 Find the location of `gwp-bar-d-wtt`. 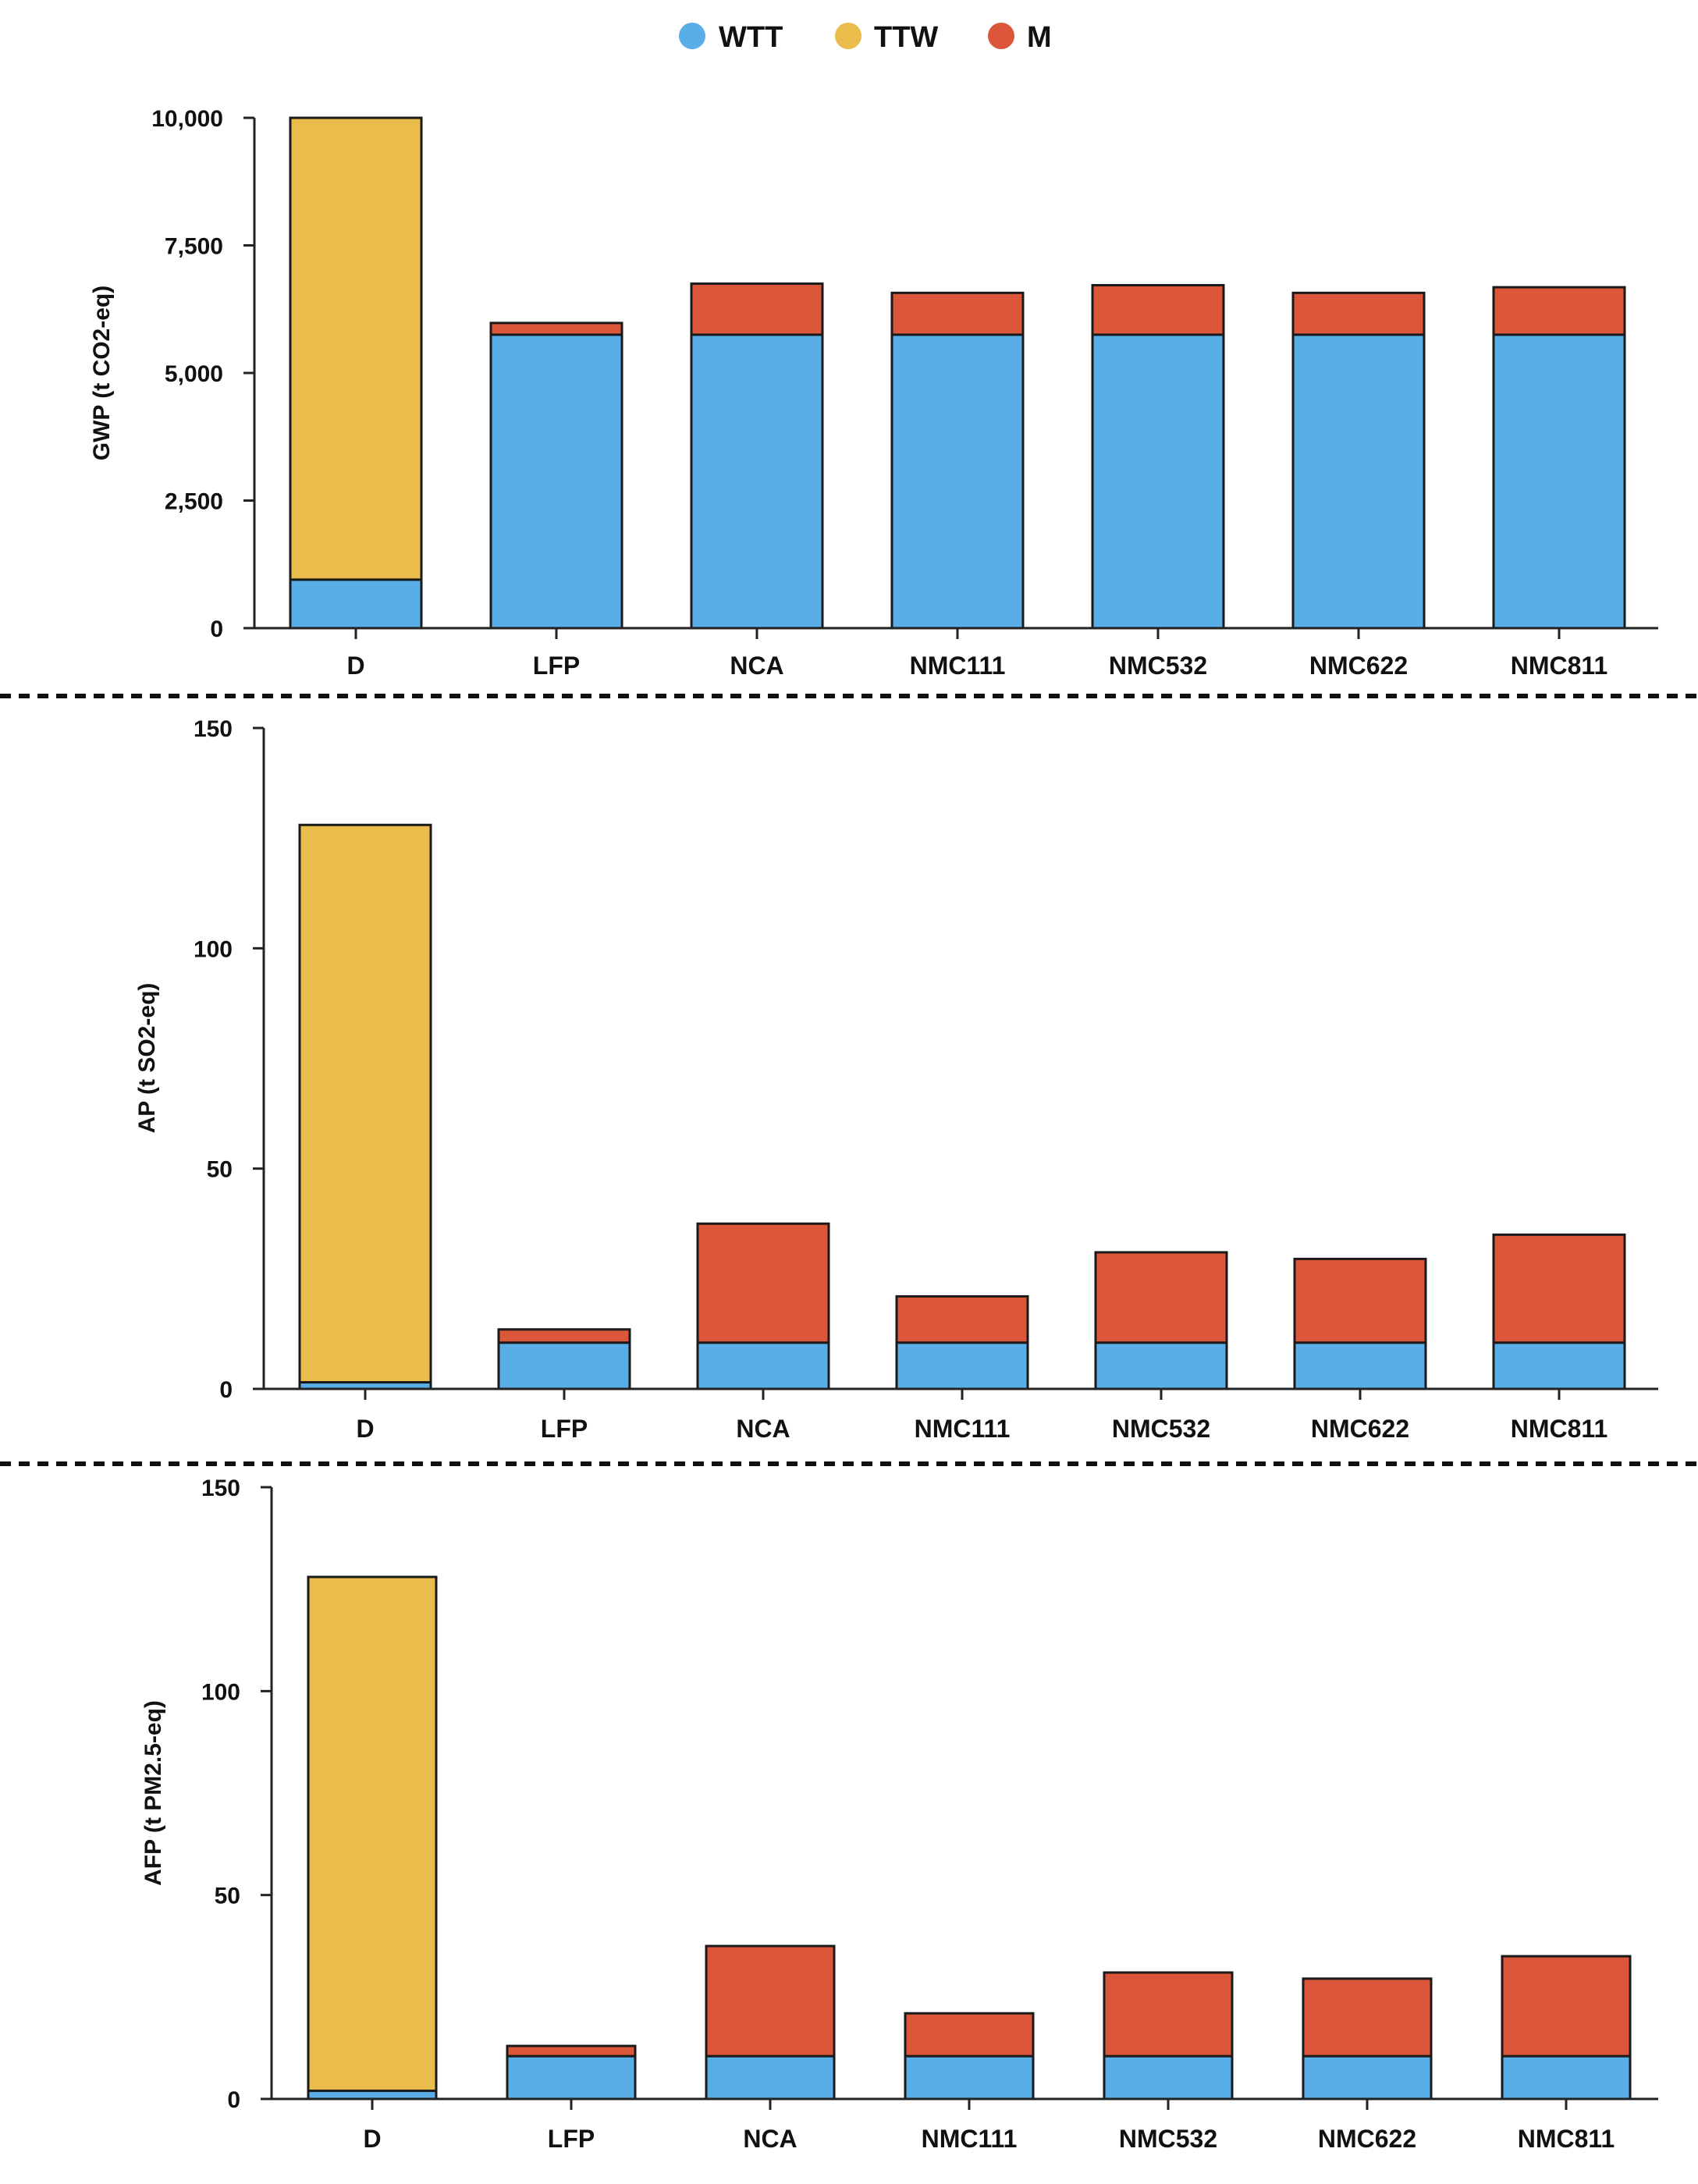

gwp-bar-d-wtt is located at coordinates (356, 604).